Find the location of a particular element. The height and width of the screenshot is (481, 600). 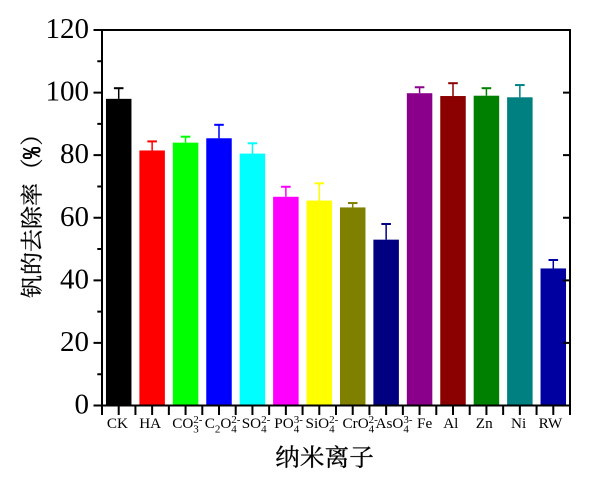

svg-text: 100 is located at coordinates (68, 92).